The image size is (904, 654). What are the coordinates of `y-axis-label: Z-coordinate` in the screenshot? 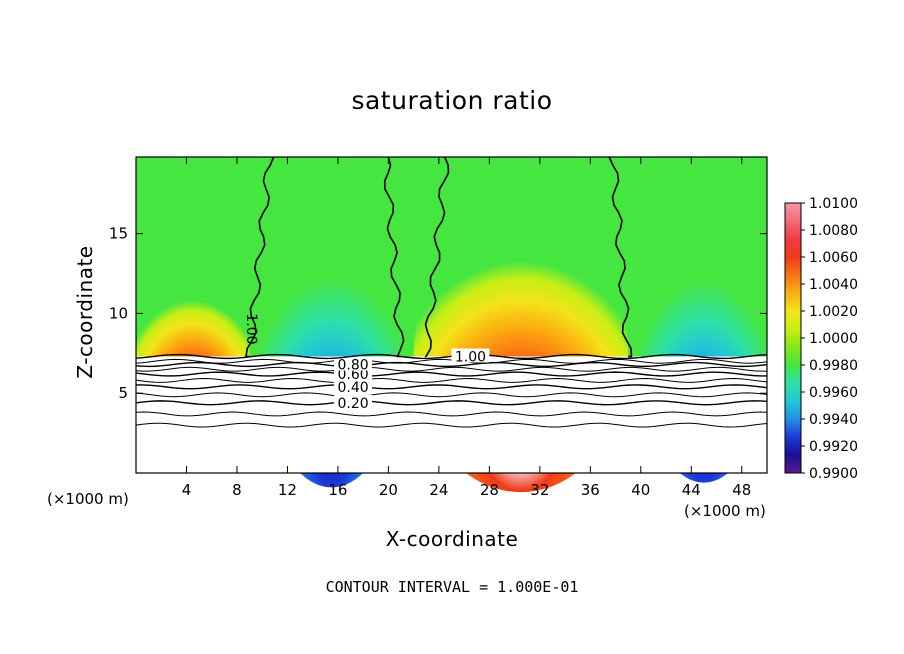 It's located at (85, 312).